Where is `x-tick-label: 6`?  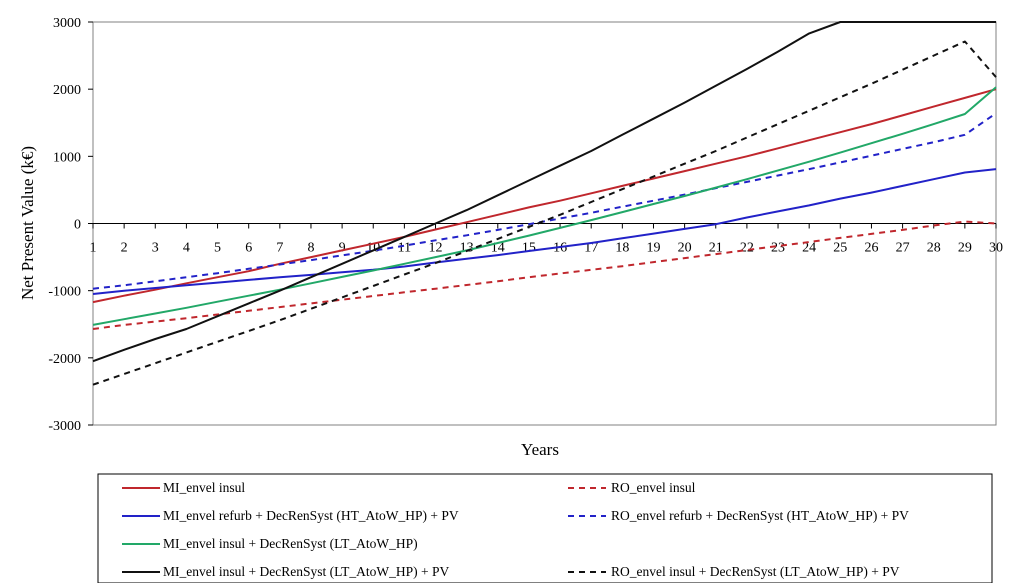 x-tick-label: 6 is located at coordinates (248, 248).